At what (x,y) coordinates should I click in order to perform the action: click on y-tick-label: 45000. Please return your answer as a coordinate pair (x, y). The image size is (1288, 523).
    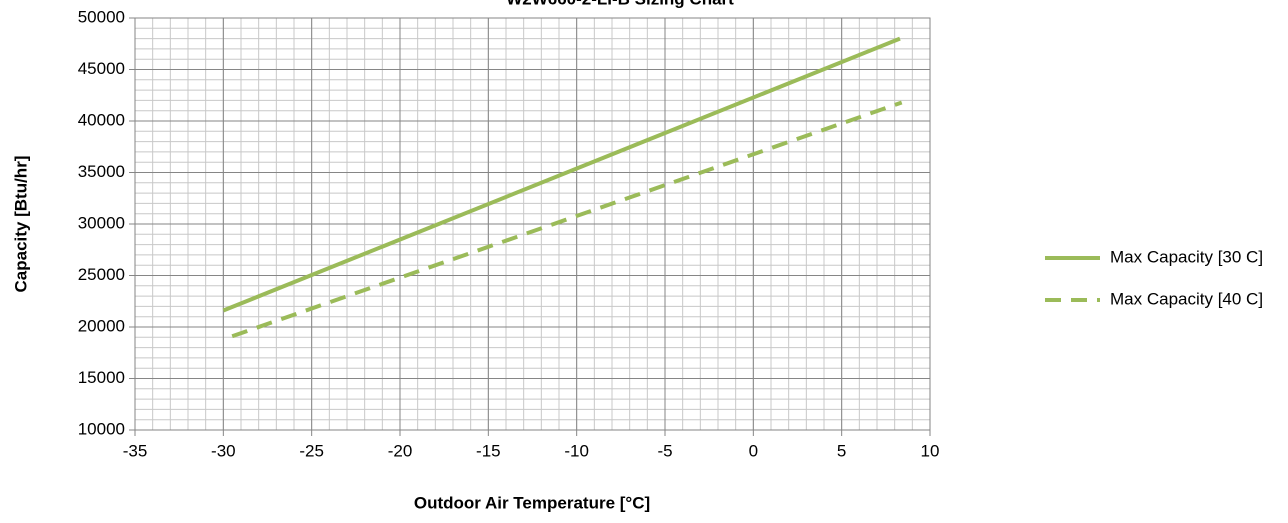
    Looking at the image, I should click on (101, 68).